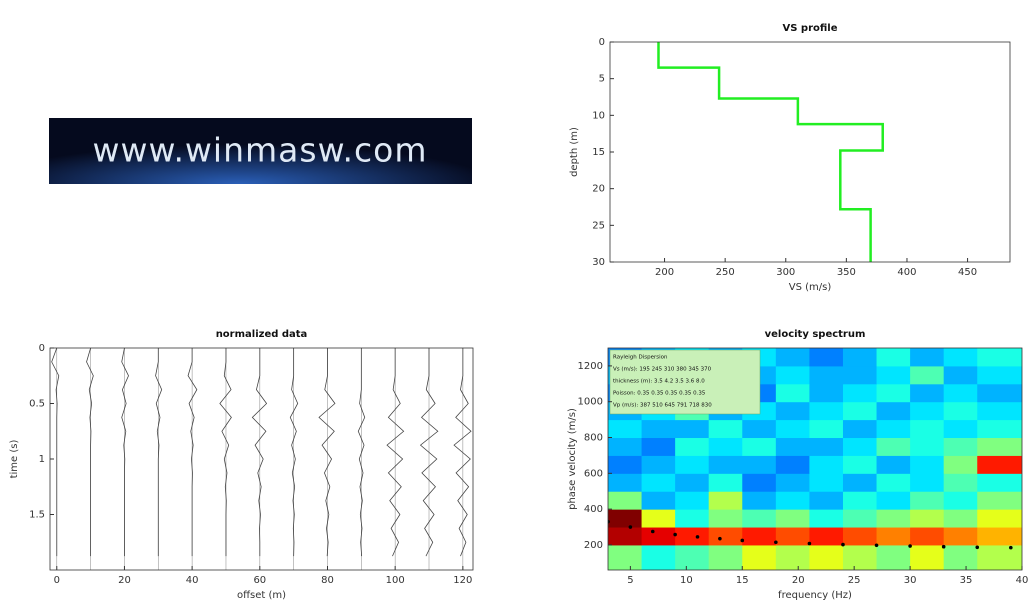 The width and height of the screenshot is (1030, 604). Describe the element at coordinates (662, 406) in the screenshot. I see `info-line: Vp (m/s): 387 510 645 791 718 830` at that location.